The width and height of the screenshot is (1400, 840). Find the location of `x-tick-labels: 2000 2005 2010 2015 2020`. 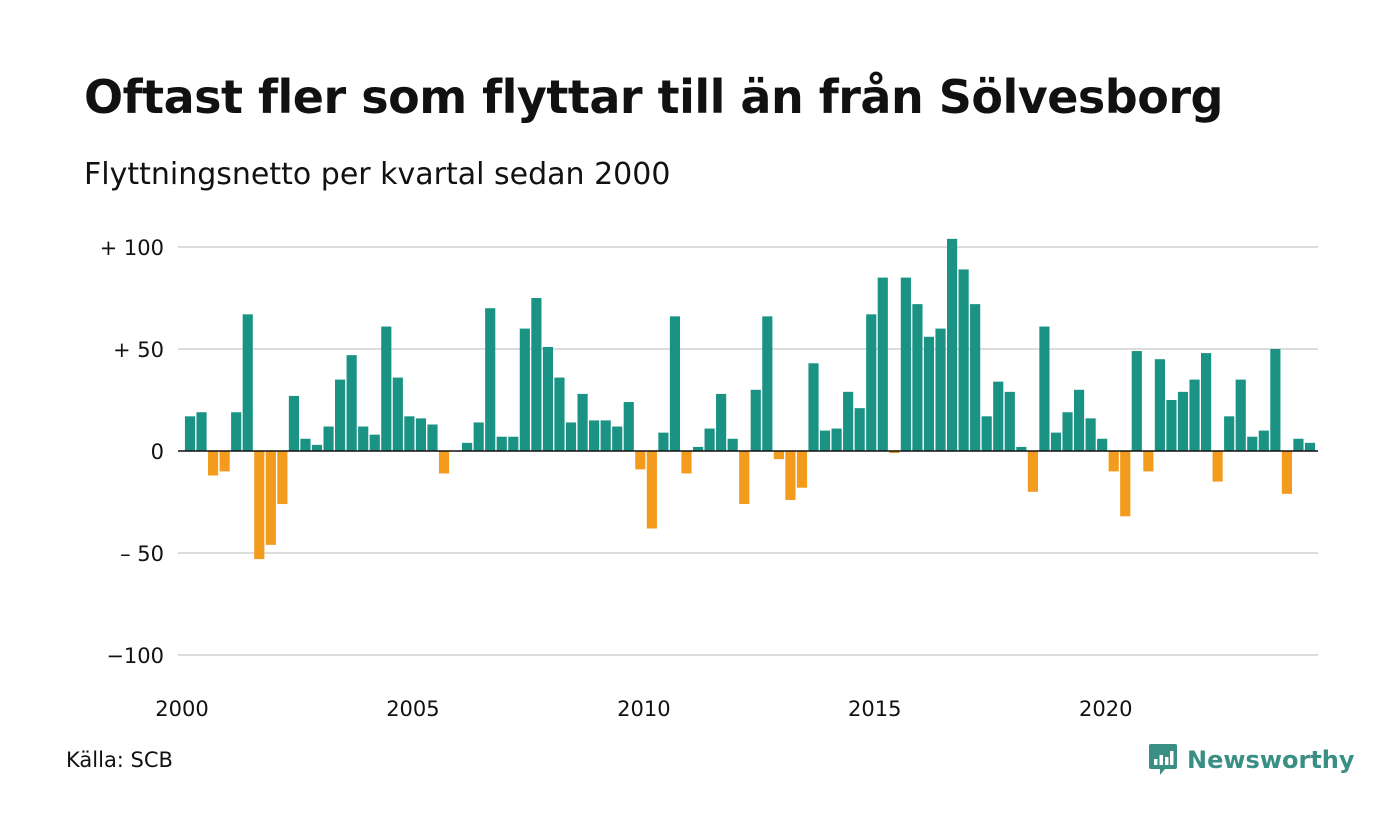

x-tick-labels: 2000 2005 2010 2015 2020 is located at coordinates (643, 709).